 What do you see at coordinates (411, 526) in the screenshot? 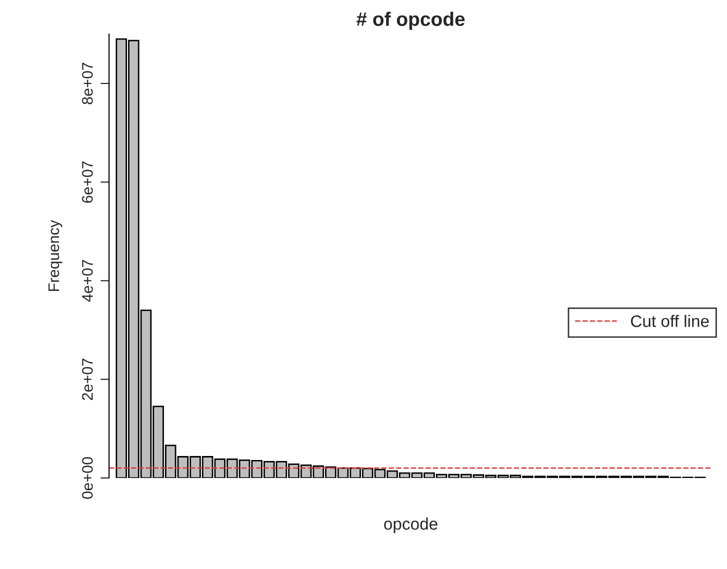
I see `x-axis-title: opcode` at bounding box center [411, 526].